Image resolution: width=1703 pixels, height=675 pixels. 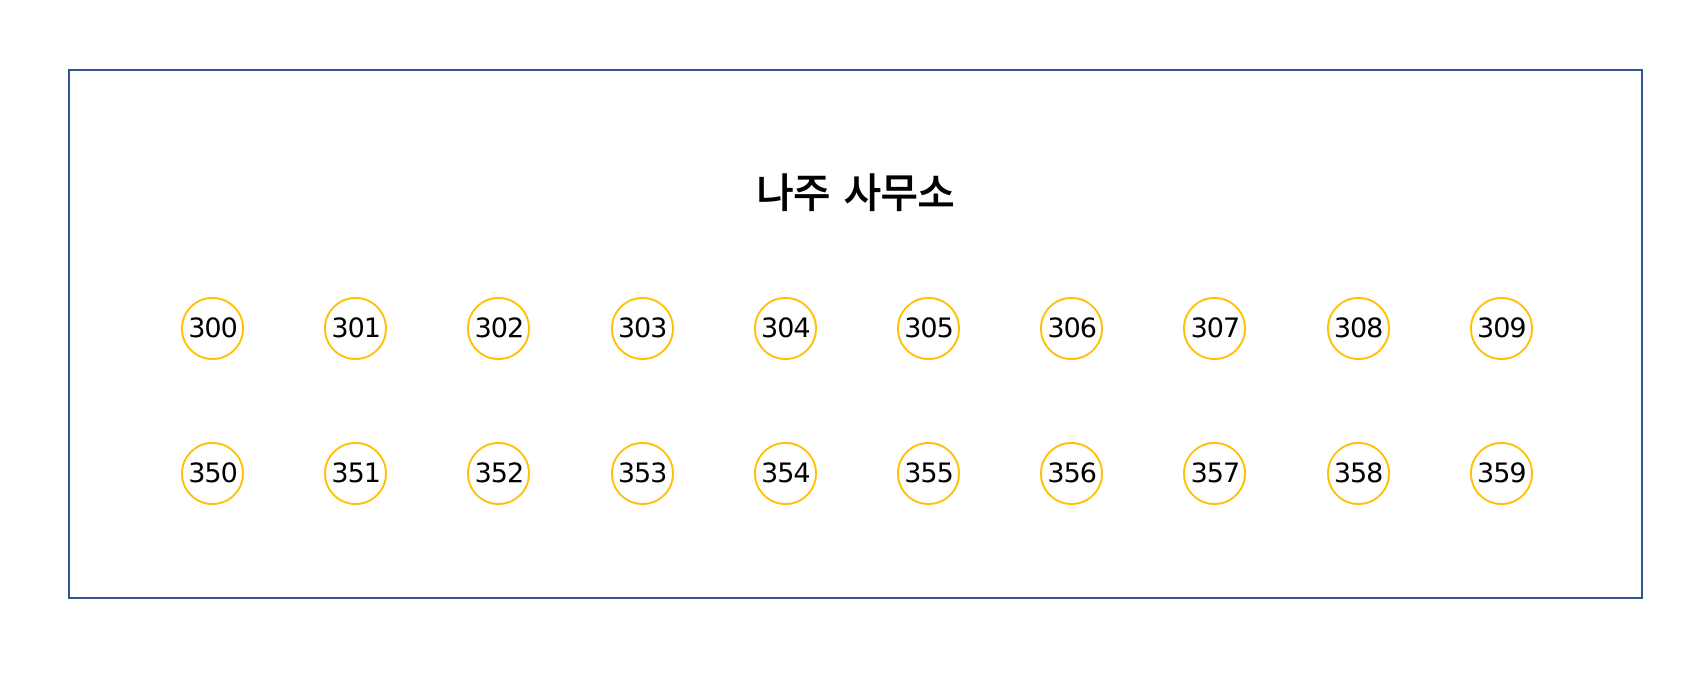 I want to click on seat-marker: 302, so click(x=499, y=328).